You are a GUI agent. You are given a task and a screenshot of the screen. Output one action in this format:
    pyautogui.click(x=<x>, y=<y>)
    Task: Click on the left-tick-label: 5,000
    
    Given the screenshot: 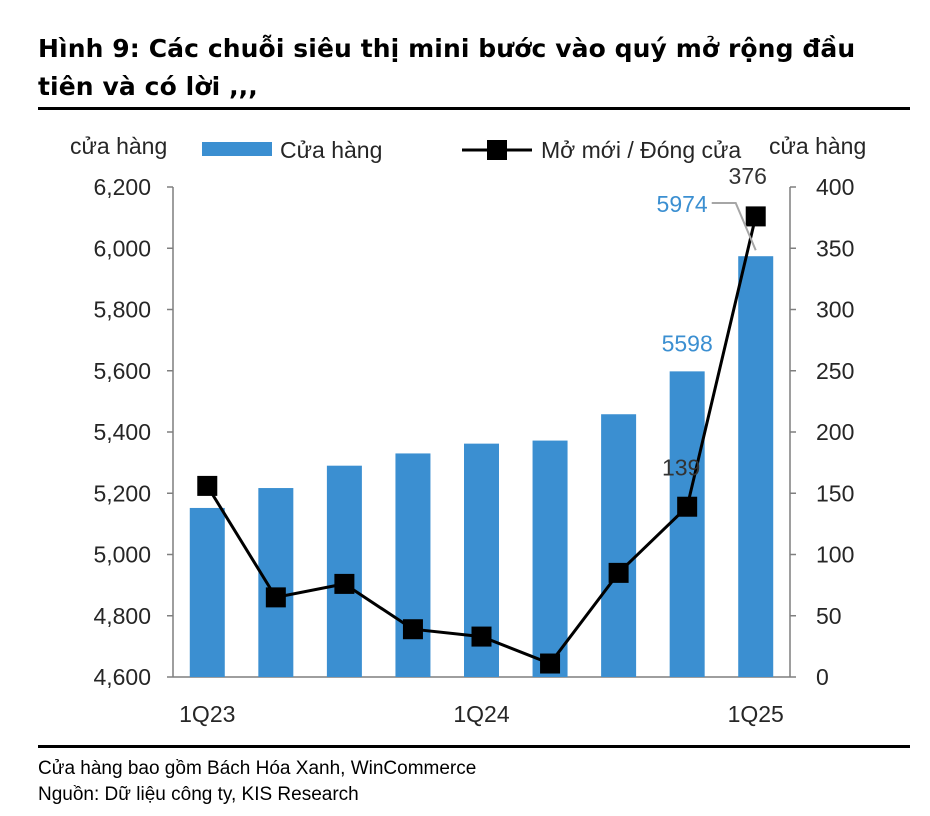 What is the action you would take?
    pyautogui.click(x=122, y=555)
    